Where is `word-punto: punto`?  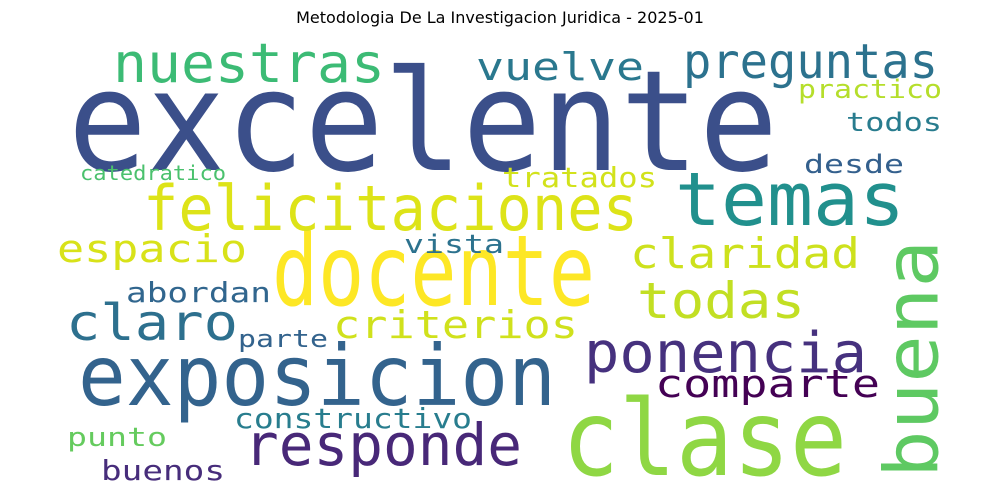
word-punto: punto is located at coordinates (117, 438).